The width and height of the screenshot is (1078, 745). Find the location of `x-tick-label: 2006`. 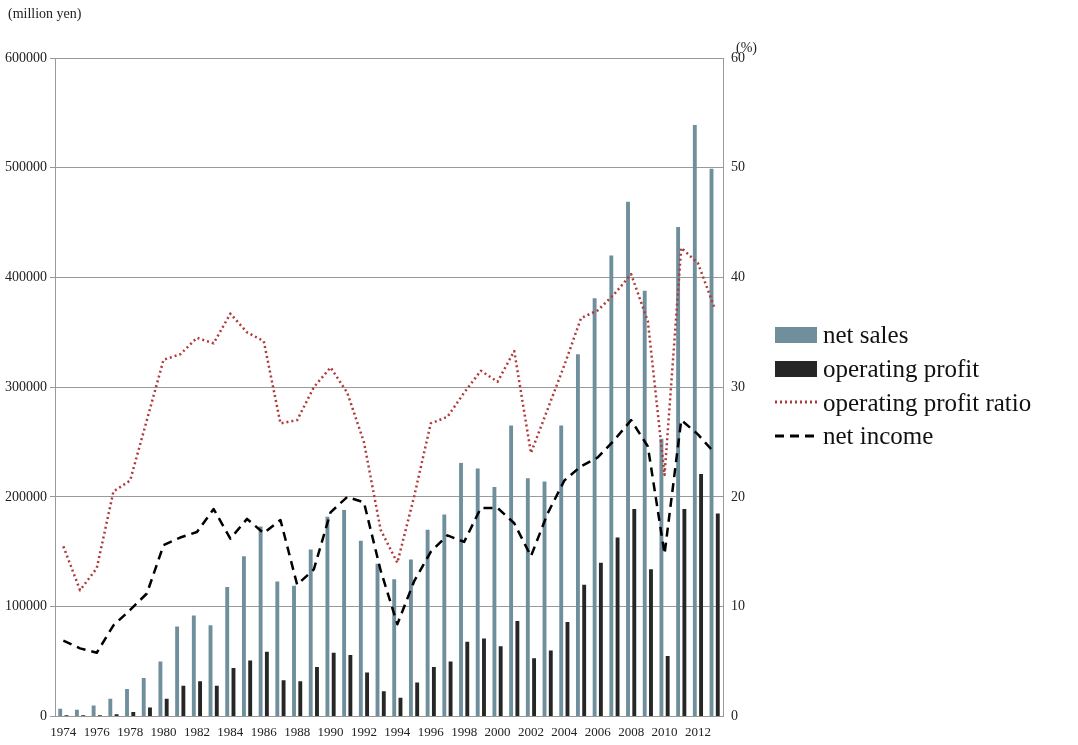

x-tick-label: 2006 is located at coordinates (598, 731).